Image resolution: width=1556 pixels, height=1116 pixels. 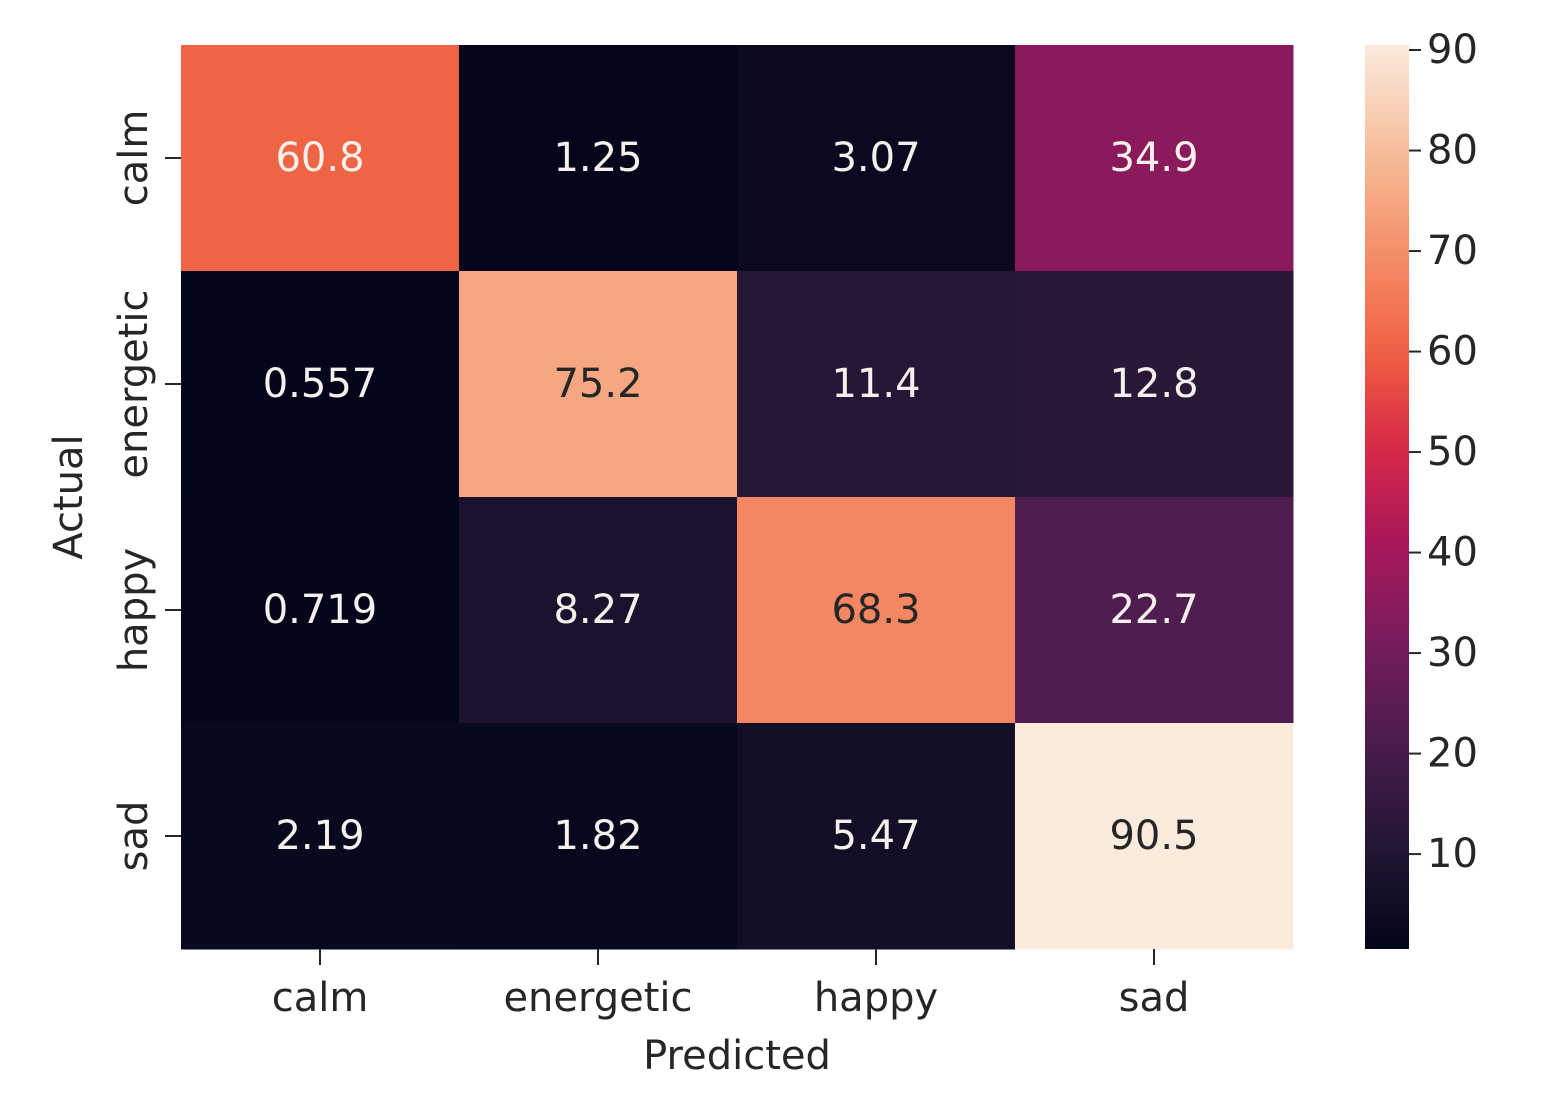 I want to click on cell-value-label: 34.9, so click(x=1153, y=158).